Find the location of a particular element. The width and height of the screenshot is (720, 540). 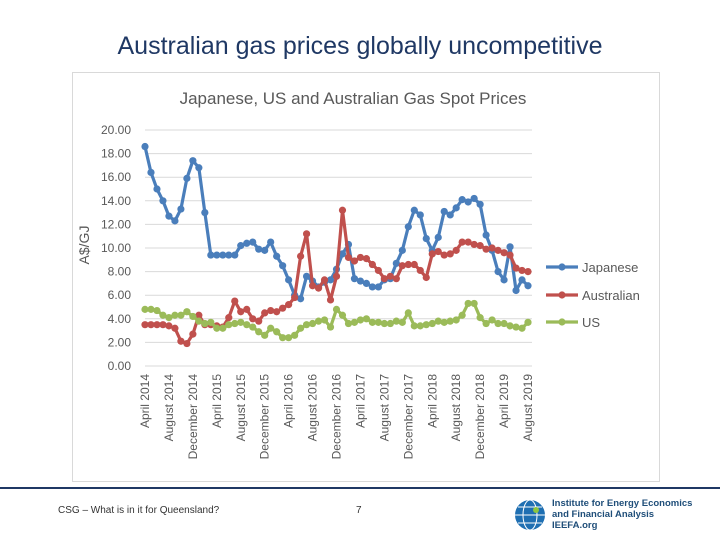

x-tick-label: April 2016 is located at coordinates (289, 401).